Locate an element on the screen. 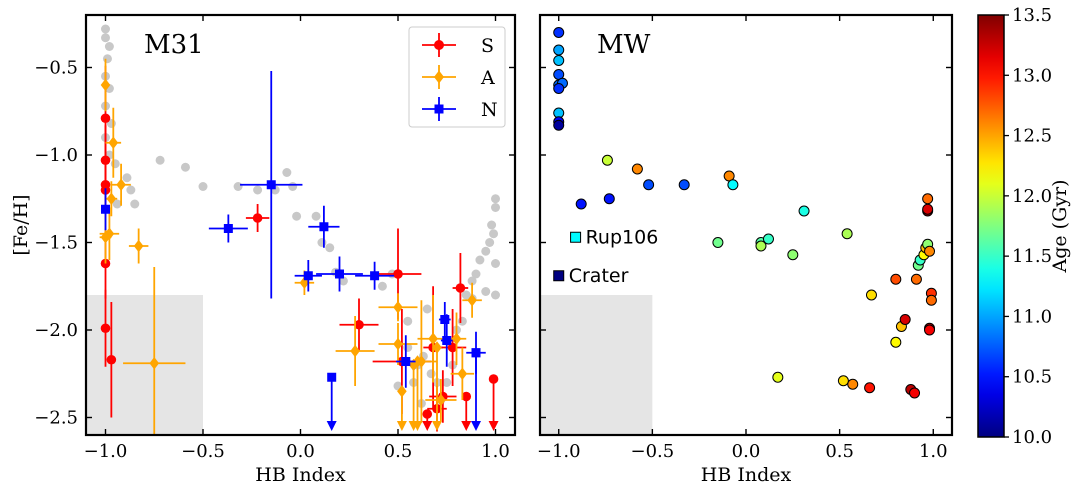 The height and width of the screenshot is (487, 1074). legend-label: S is located at coordinates (487, 46).